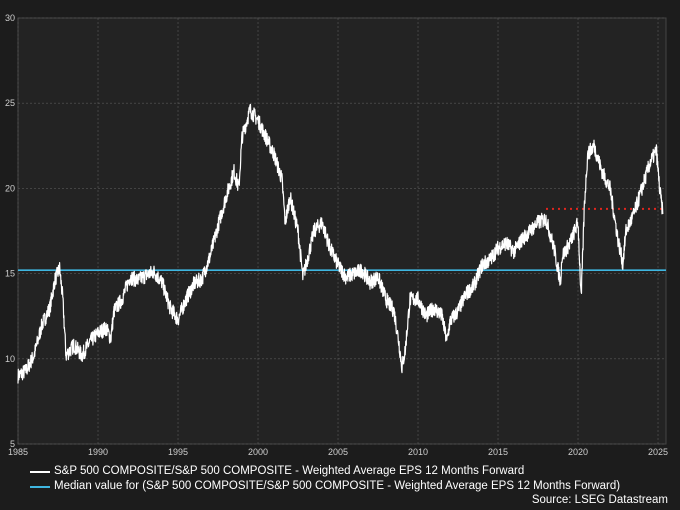 This screenshot has width=680, height=510. Describe the element at coordinates (10, 359) in the screenshot. I see `y-tick-label: 10` at that location.